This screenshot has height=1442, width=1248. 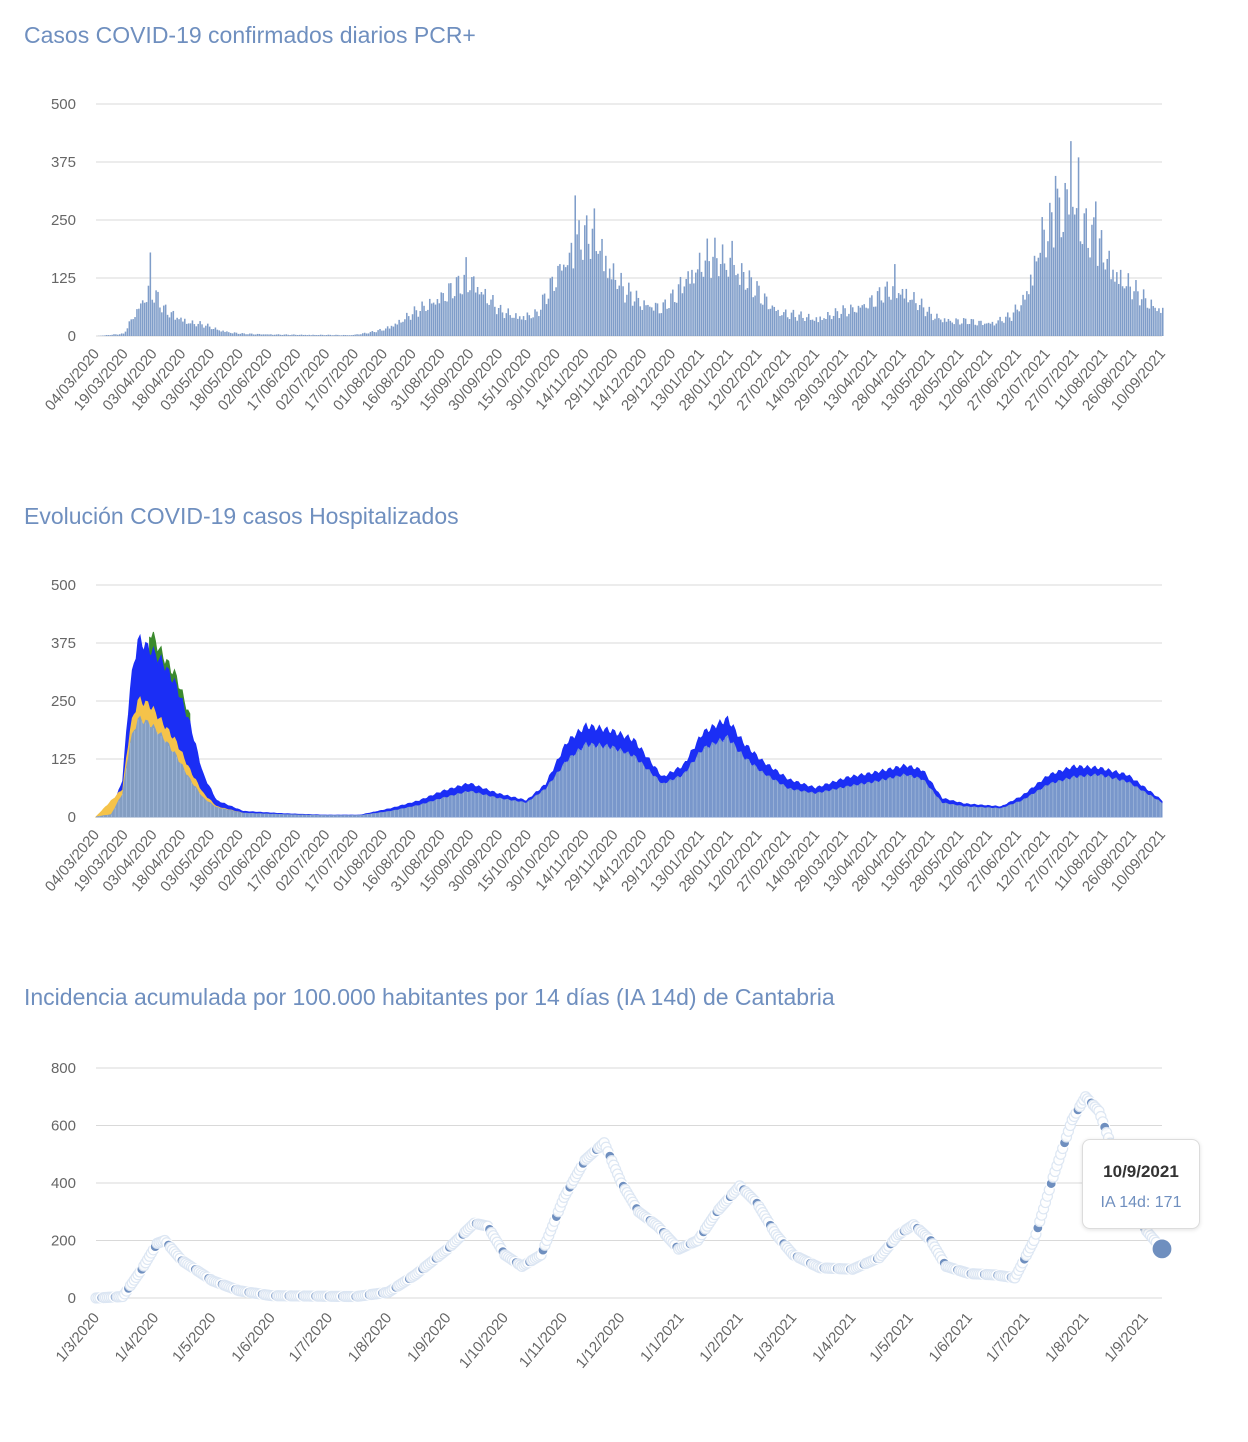 What do you see at coordinates (63, 759) in the screenshot?
I see `chart2-y-tick-1: 125` at bounding box center [63, 759].